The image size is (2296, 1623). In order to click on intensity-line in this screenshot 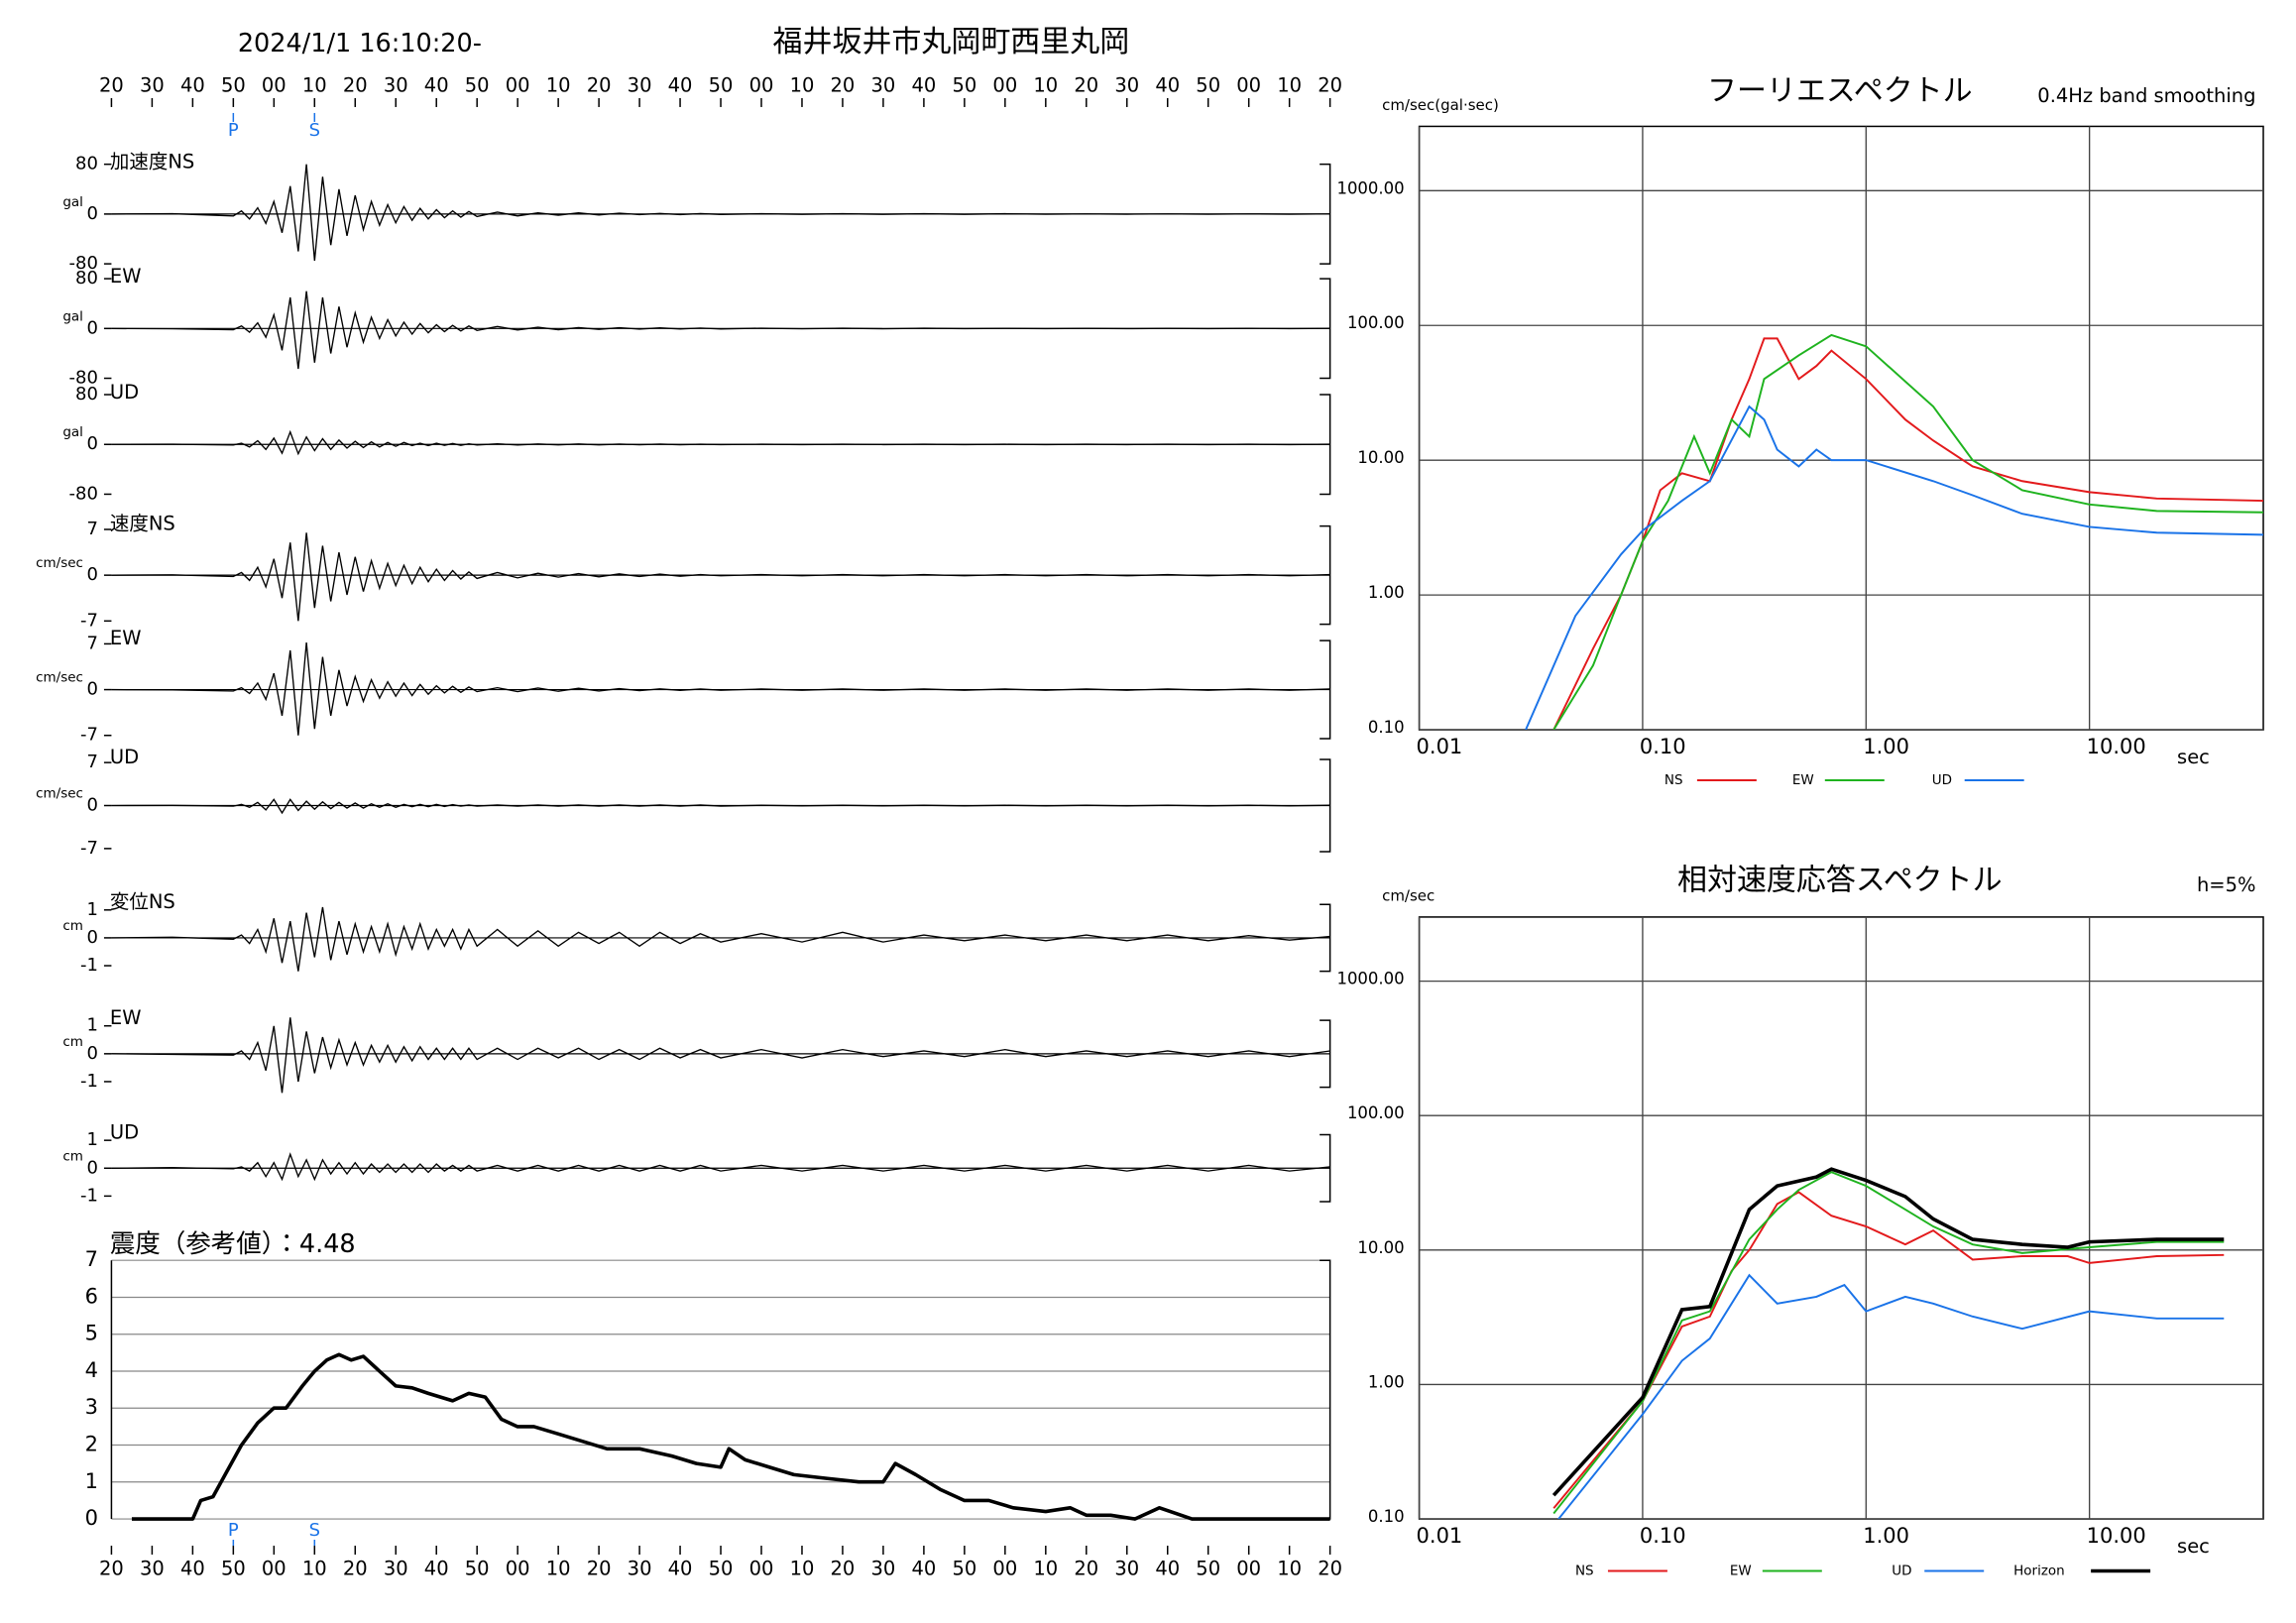, I will do `click(731, 1436)`.